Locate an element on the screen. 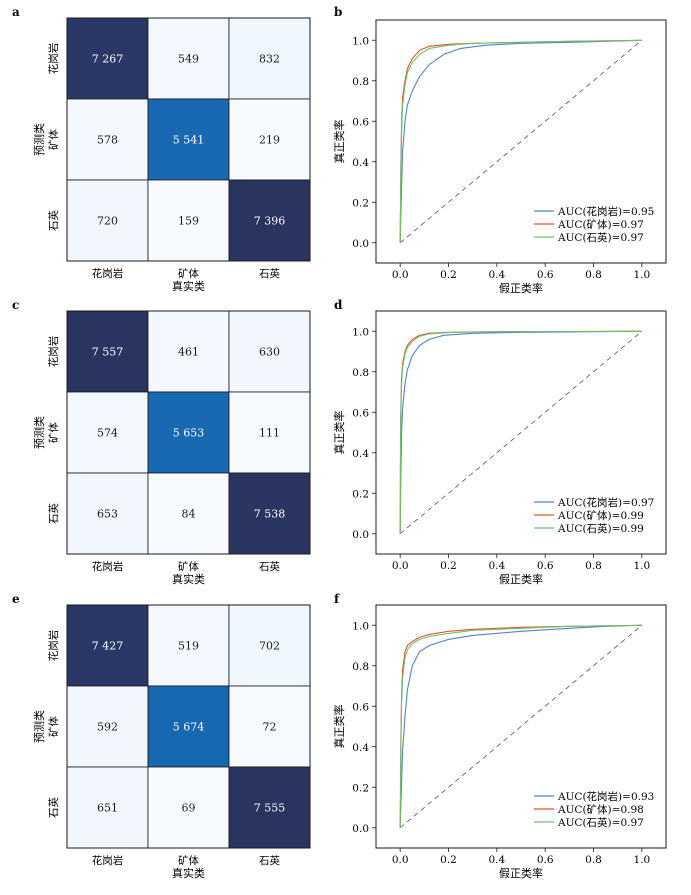 The image size is (691, 895). chance-diagonal-line is located at coordinates (521, 432).